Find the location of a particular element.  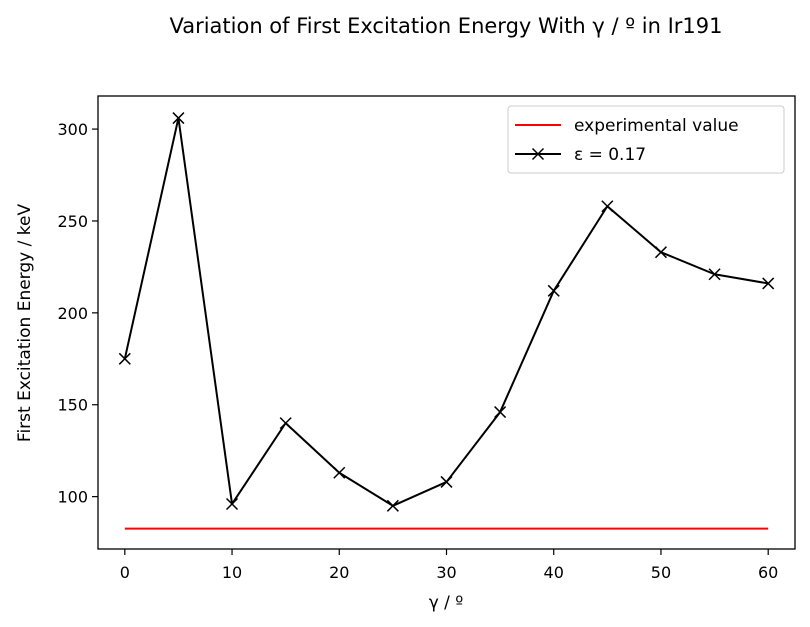

x-tick-label-50: 50 is located at coordinates (661, 572).